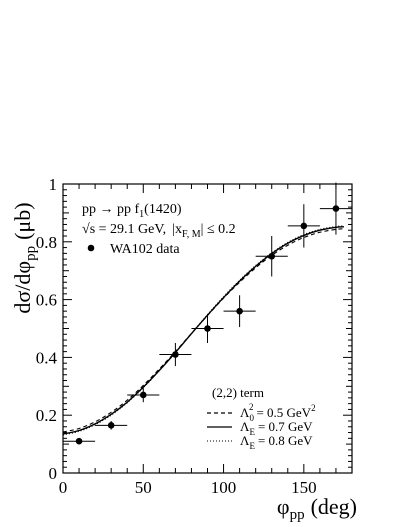 This screenshot has width=407, height=527. I want to click on legend-dashed-sub: 0, so click(251, 418).